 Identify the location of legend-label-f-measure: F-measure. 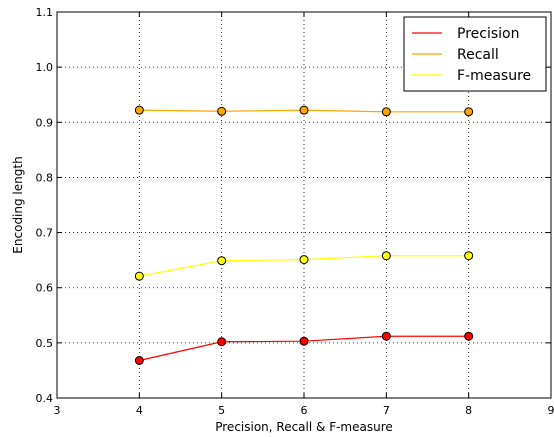
(494, 76).